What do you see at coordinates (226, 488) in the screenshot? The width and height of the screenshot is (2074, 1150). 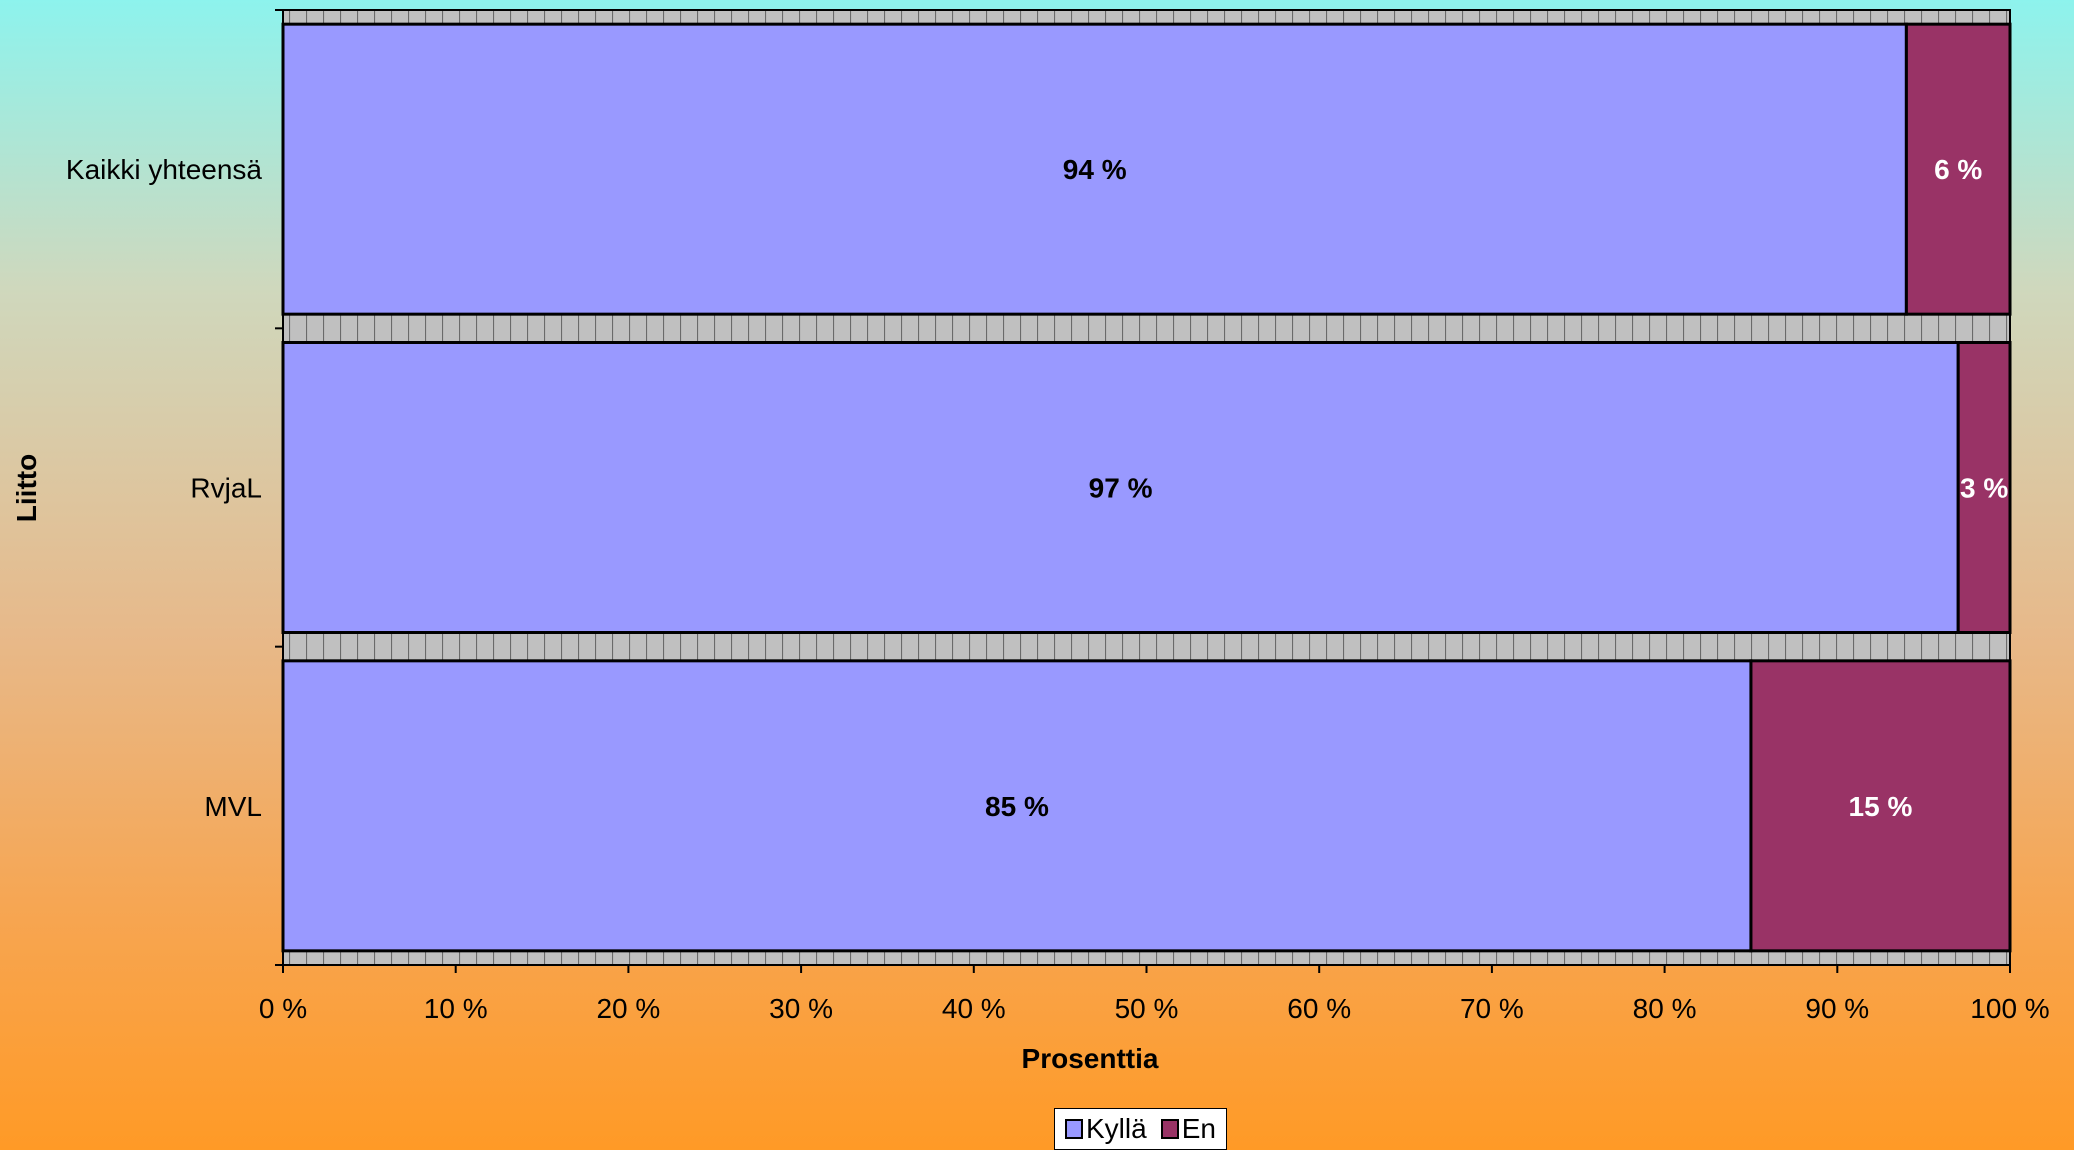 I see `category-label-1: RvjaL` at bounding box center [226, 488].